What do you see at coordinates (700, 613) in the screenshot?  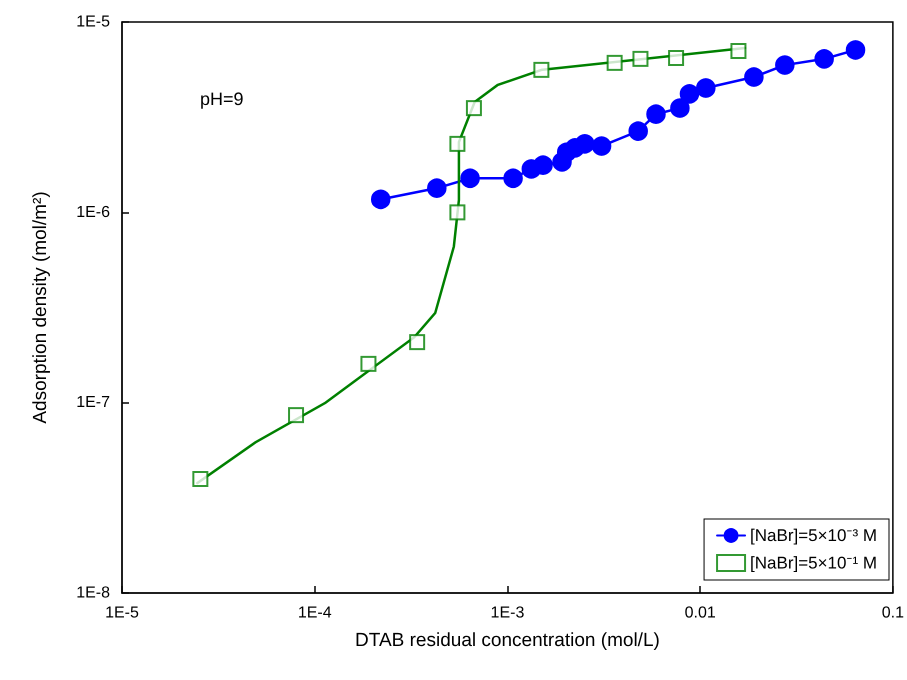 I see `x-tick-label: 0.01` at bounding box center [700, 613].